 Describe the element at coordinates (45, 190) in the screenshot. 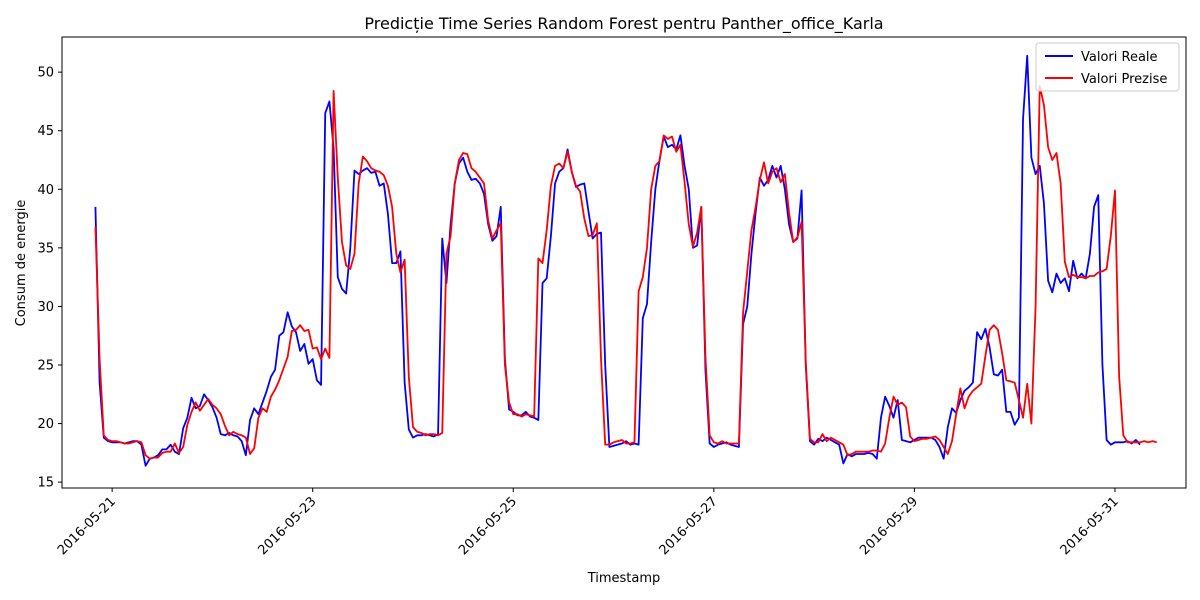

I see `y-tick-label: 40` at that location.